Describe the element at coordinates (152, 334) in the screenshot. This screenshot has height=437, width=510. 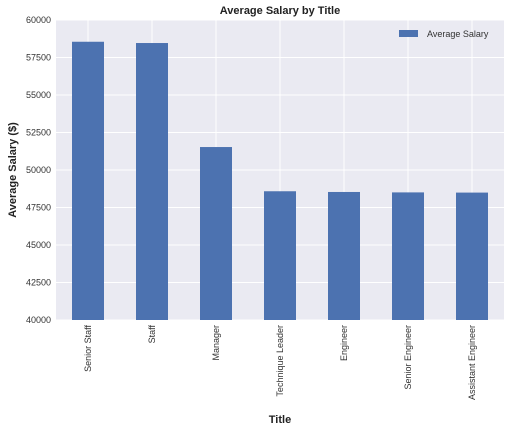
I see `x-tick-label: Staff` at that location.